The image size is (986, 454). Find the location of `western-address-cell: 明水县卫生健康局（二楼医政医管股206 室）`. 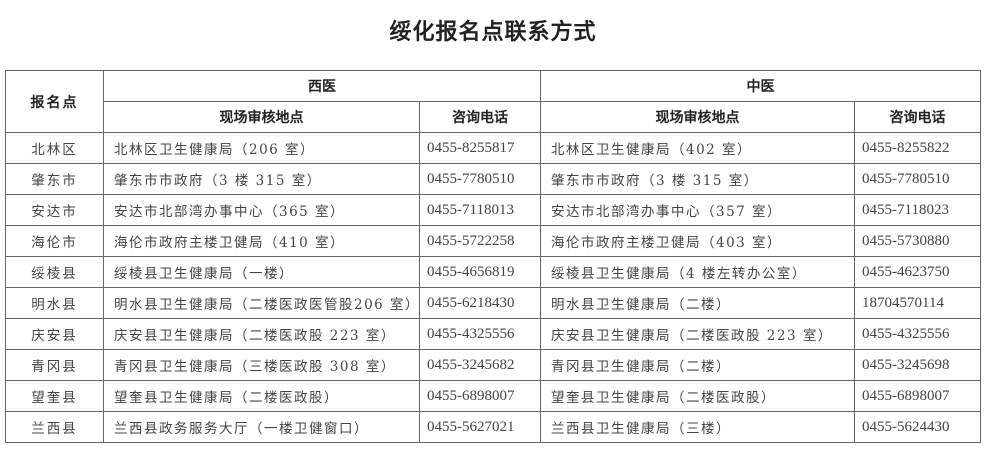

western-address-cell: 明水县卫生健康局（二楼医政医管股206 室） is located at coordinates (261, 303).